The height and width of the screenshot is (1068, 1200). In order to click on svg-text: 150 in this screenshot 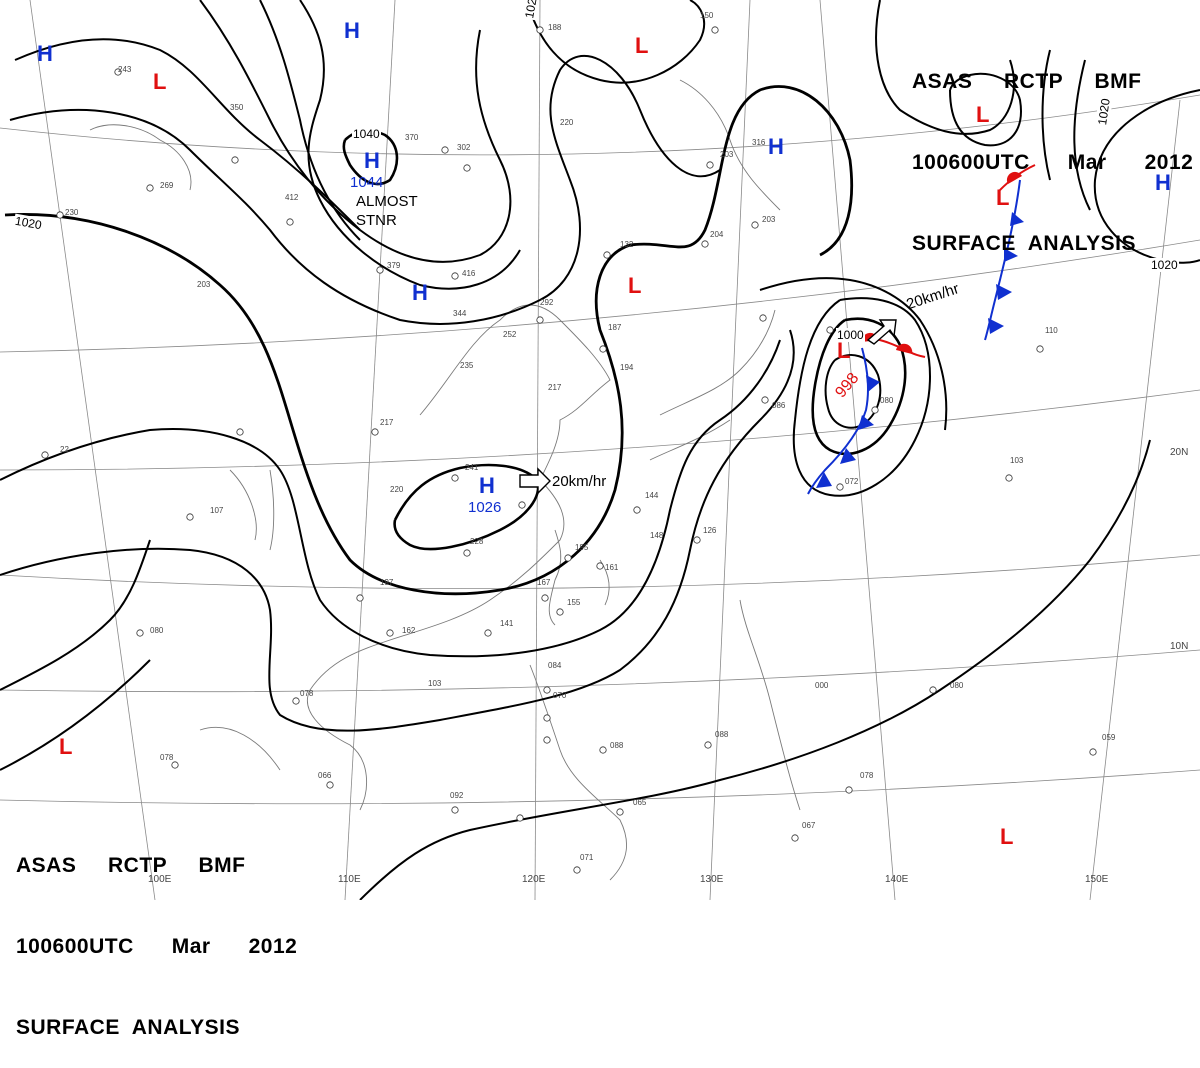, I will do `click(707, 15)`.